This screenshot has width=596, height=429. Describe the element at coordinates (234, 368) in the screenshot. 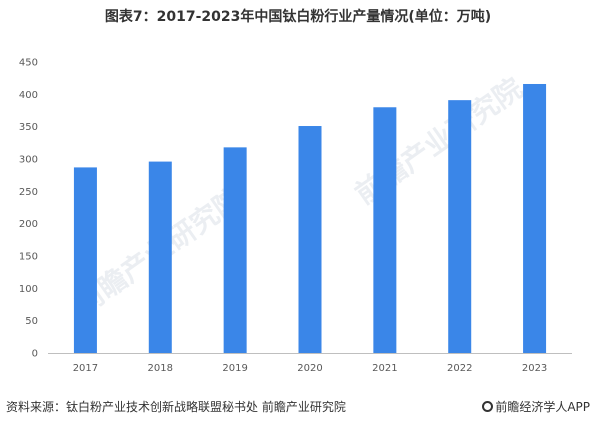

I see `x-tick-label: 2019` at that location.